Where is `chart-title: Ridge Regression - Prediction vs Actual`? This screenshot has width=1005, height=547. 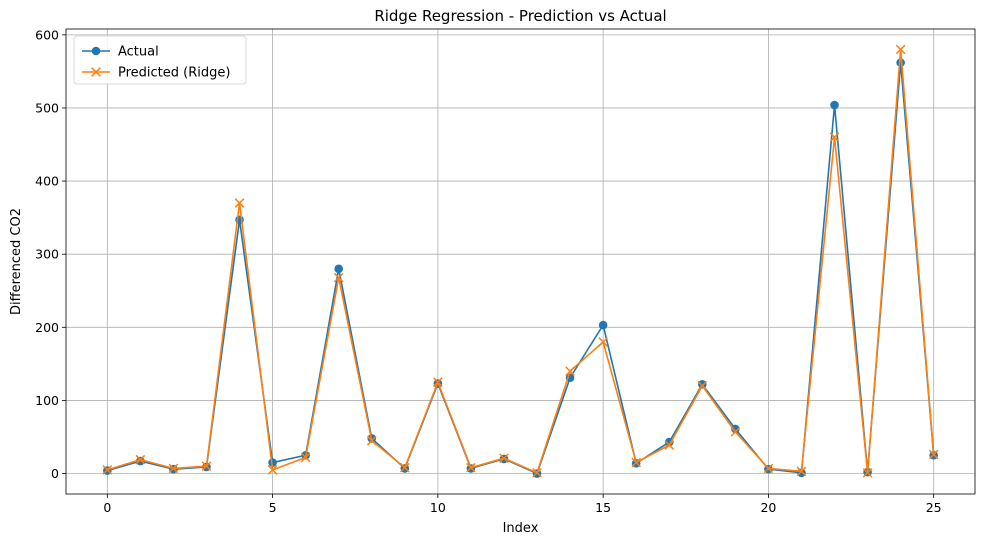 chart-title: Ridge Regression - Prediction vs Actual is located at coordinates (520, 16).